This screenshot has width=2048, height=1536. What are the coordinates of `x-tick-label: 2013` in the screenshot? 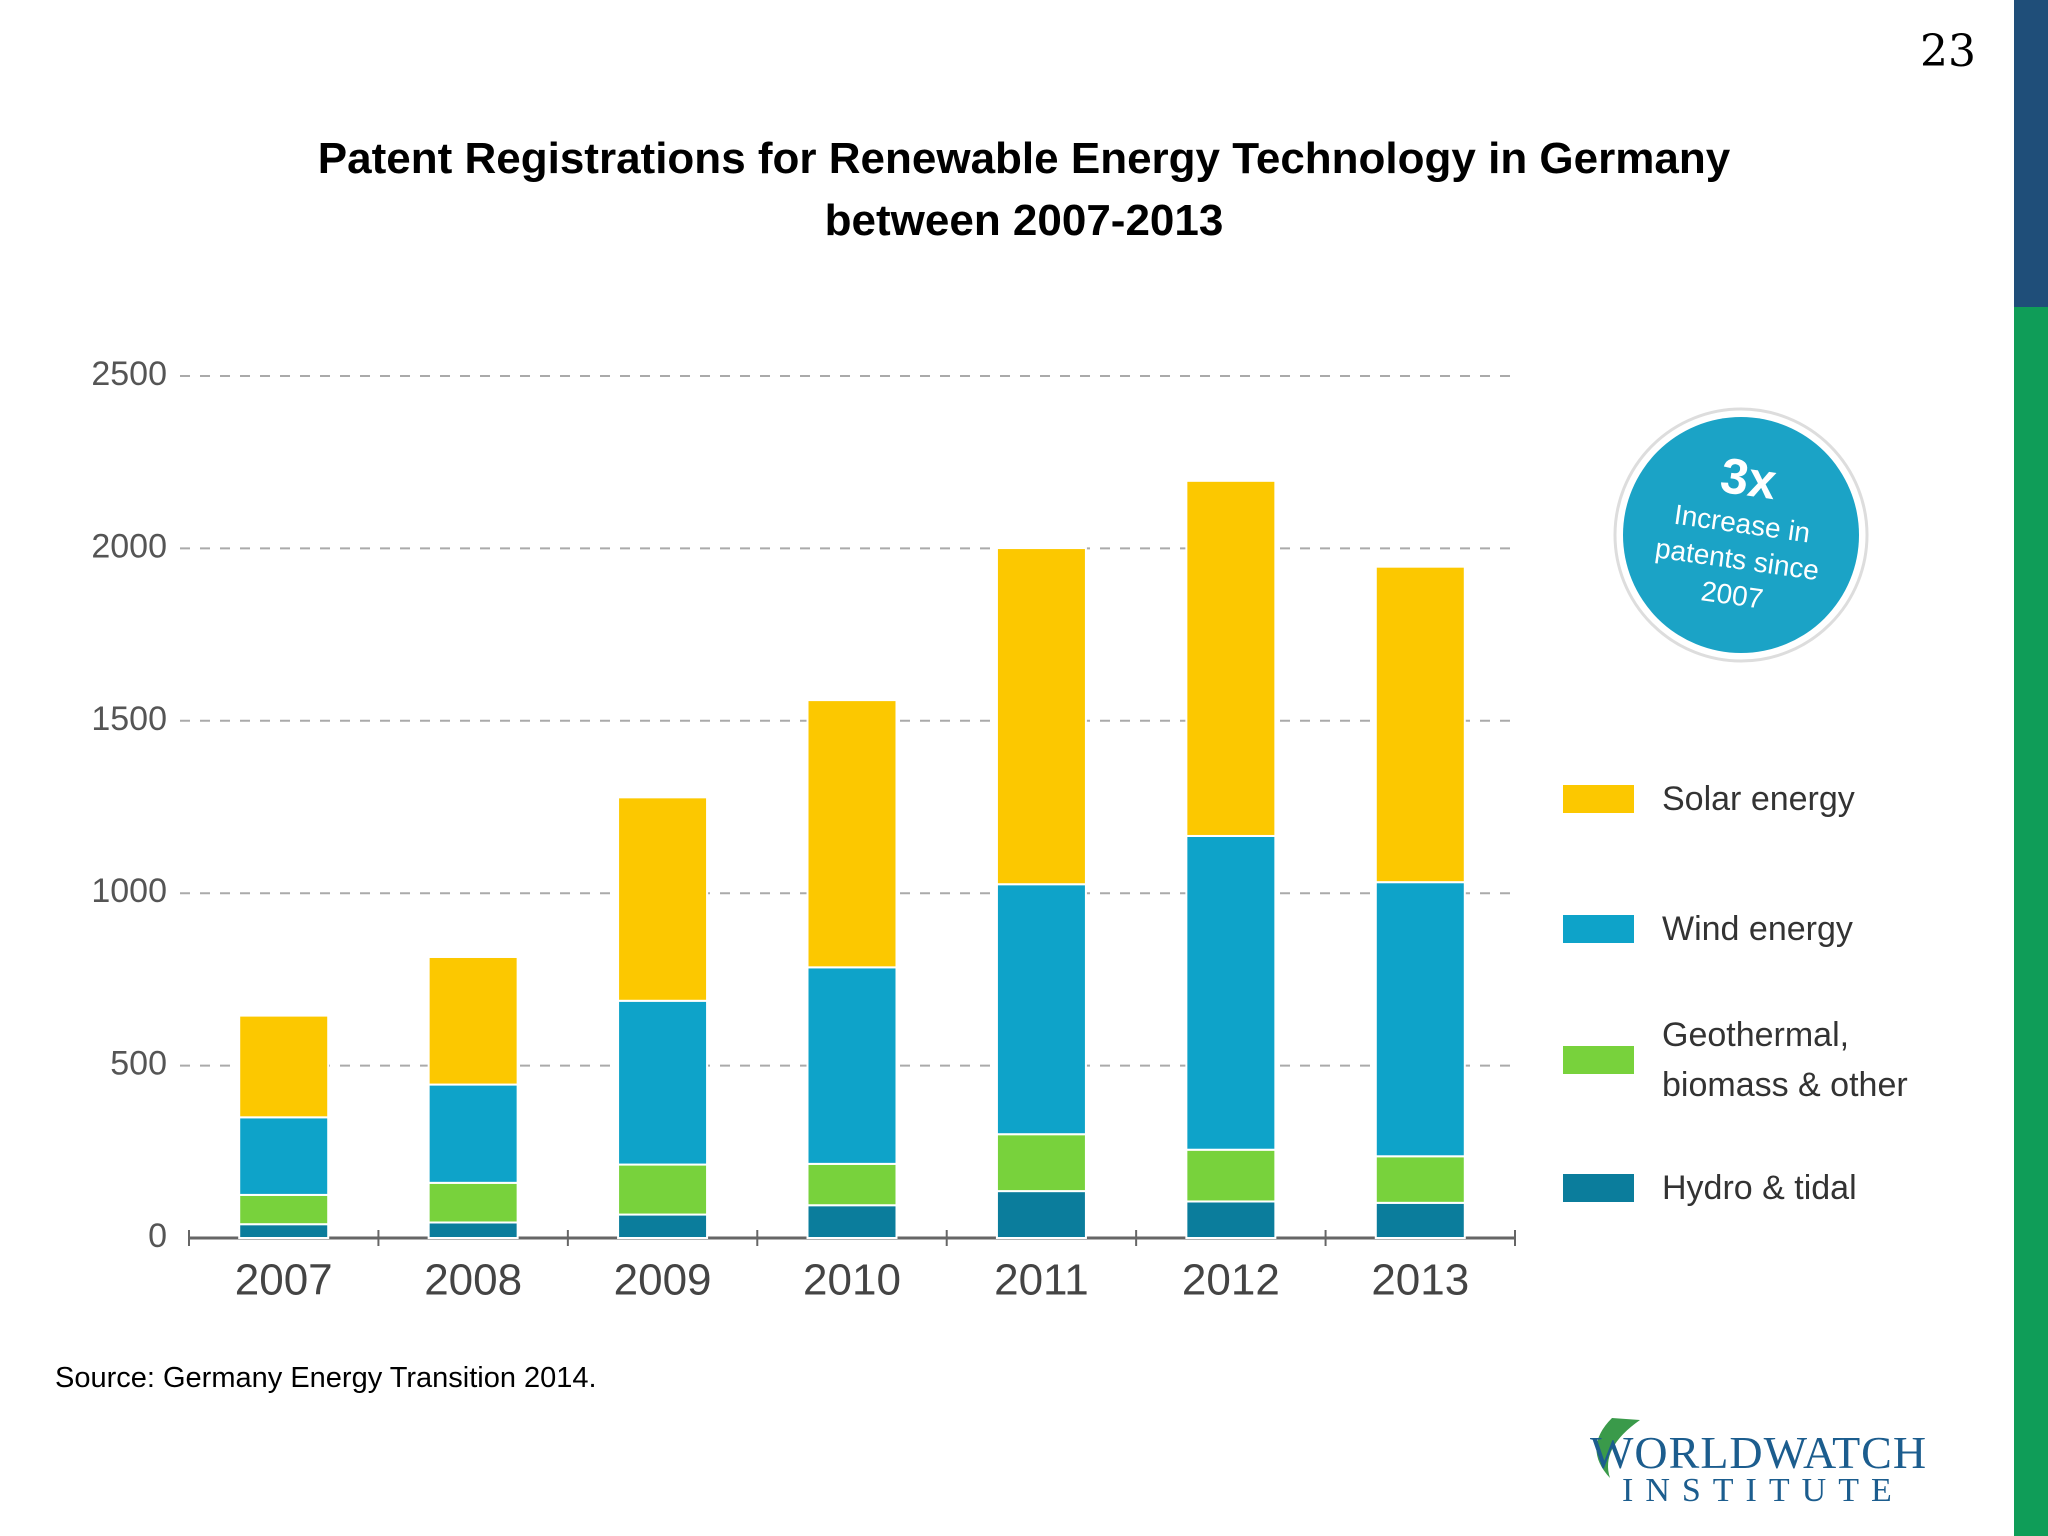 It's located at (1420, 1280).